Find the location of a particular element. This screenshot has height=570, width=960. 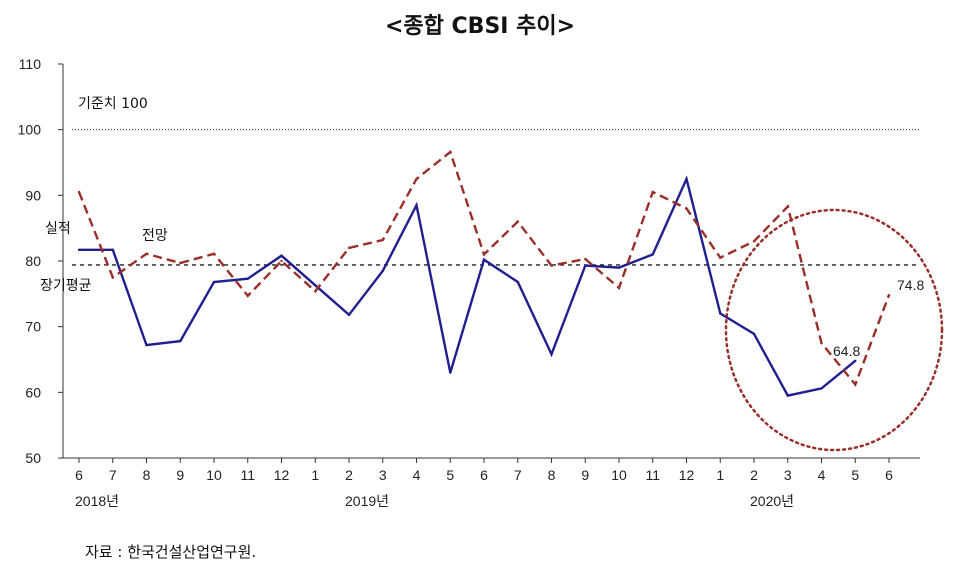

year-label: 2018년 is located at coordinates (97, 501).